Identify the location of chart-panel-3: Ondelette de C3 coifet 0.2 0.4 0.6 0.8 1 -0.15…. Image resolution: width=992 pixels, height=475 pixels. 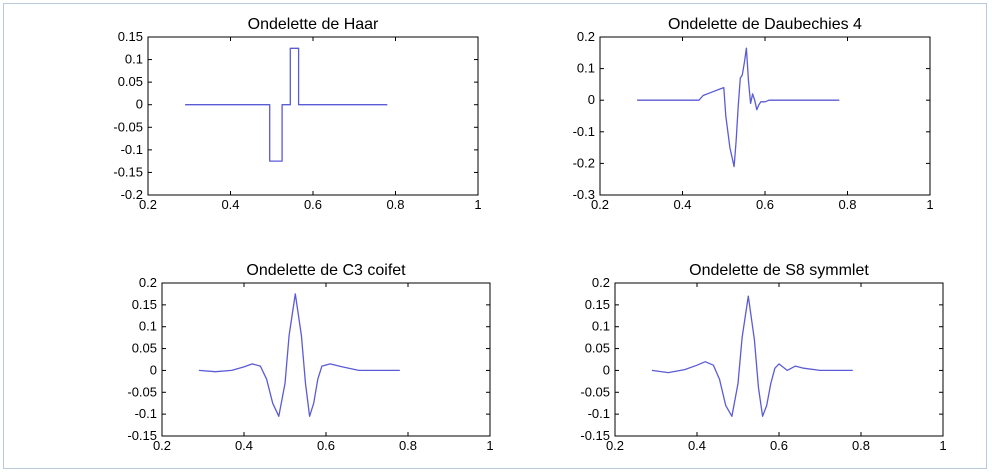
(310, 357).